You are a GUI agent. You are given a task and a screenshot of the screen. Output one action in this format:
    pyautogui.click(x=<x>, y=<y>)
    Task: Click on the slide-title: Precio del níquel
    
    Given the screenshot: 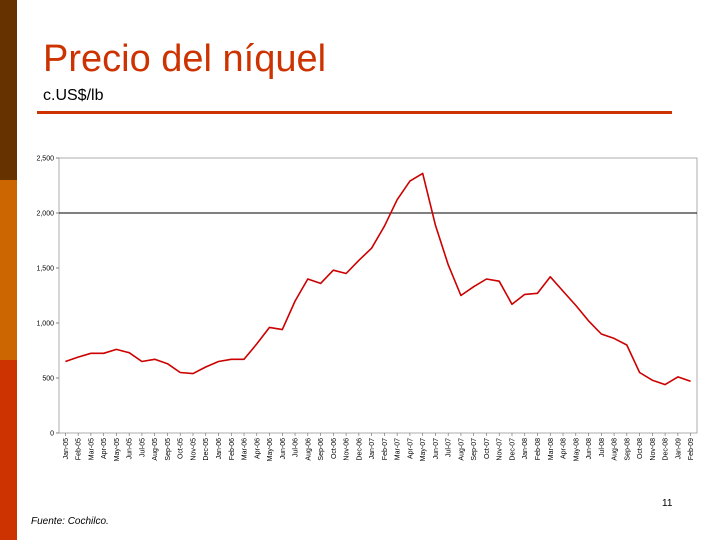 What is the action you would take?
    pyautogui.click(x=185, y=59)
    